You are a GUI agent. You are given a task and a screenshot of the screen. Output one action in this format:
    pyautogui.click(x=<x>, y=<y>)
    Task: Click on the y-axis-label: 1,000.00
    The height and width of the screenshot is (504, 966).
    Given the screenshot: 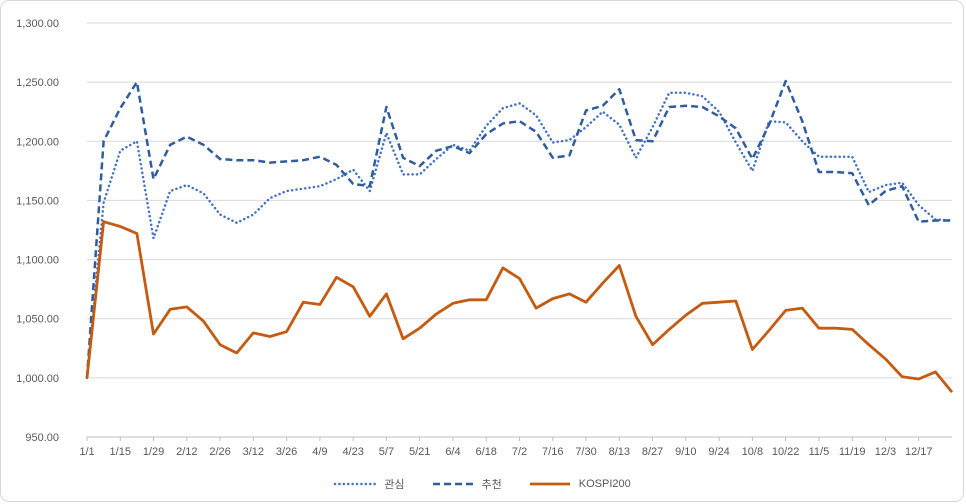 What is the action you would take?
    pyautogui.click(x=37, y=379)
    